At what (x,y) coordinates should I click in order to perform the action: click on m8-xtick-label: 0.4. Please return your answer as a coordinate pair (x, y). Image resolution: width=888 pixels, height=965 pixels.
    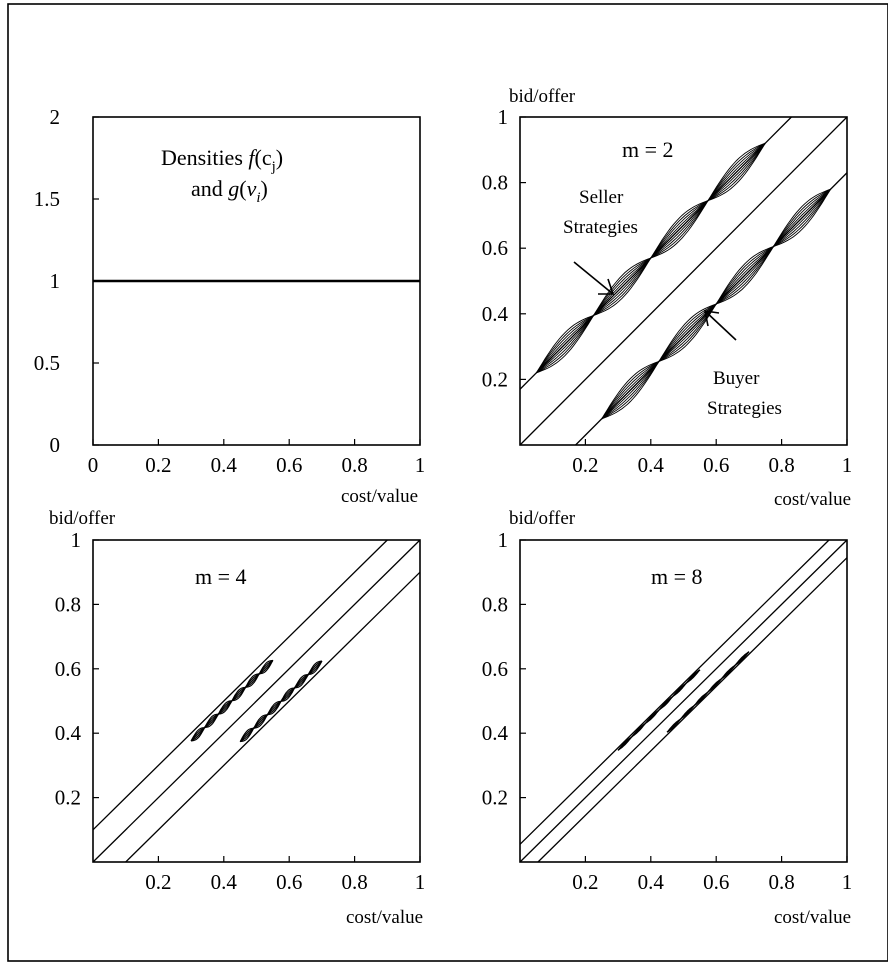
    Looking at the image, I should click on (651, 882).